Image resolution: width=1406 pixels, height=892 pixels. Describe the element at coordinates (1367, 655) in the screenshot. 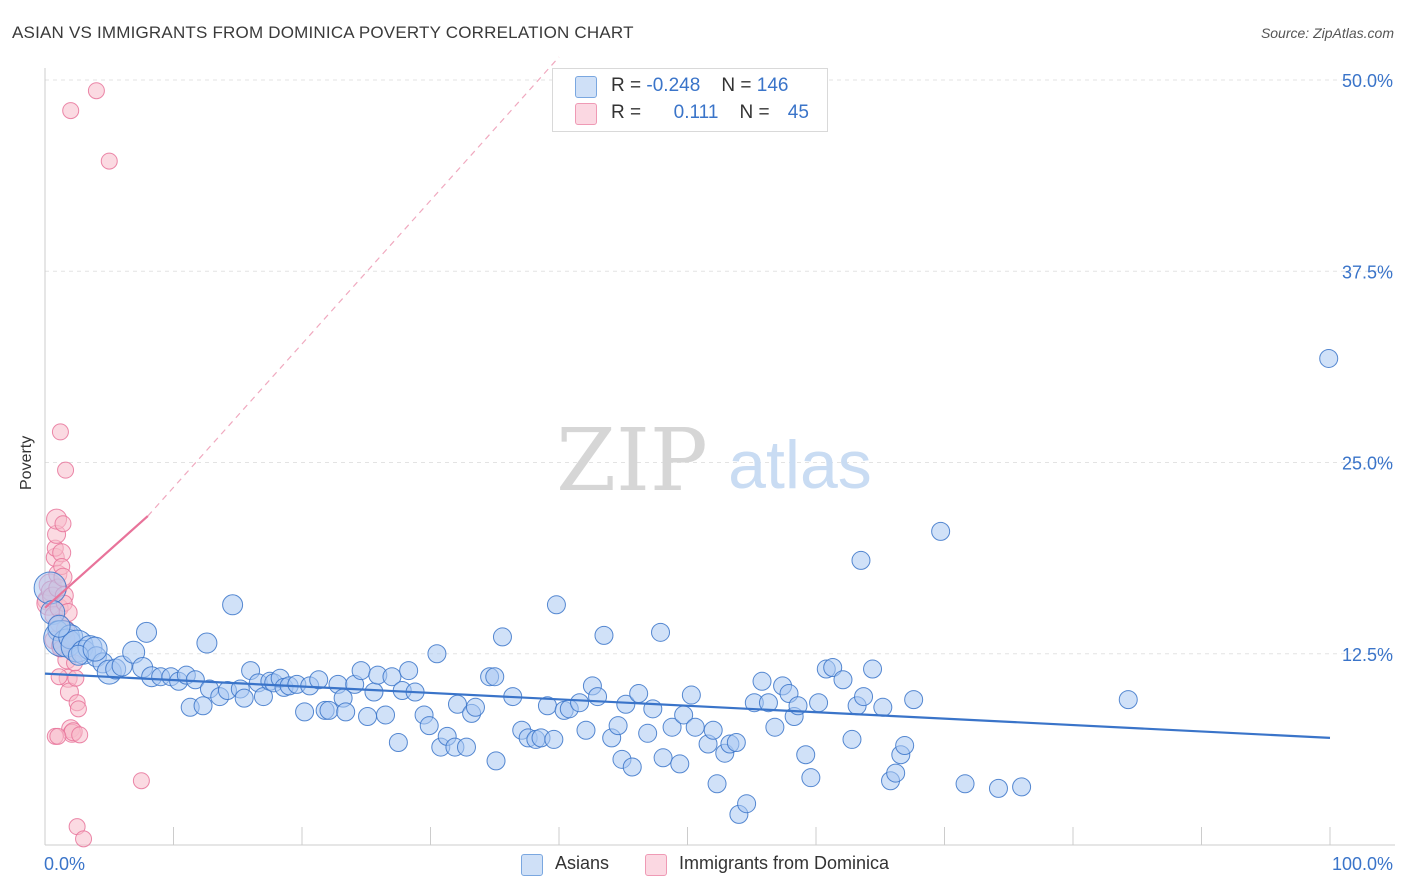

I see `y-tick-label: 12.5%` at that location.